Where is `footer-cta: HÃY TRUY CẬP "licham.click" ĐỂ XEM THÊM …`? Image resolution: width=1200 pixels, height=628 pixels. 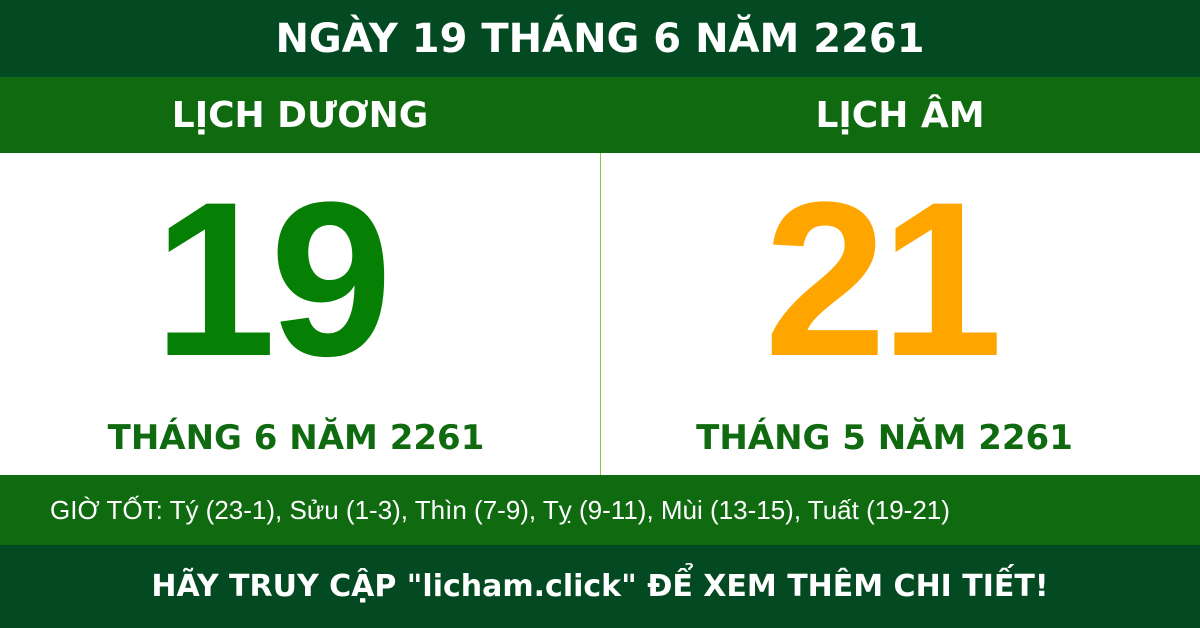 footer-cta: HÃY TRUY CẬP "licham.click" ĐỂ XEM THÊM … is located at coordinates (600, 586).